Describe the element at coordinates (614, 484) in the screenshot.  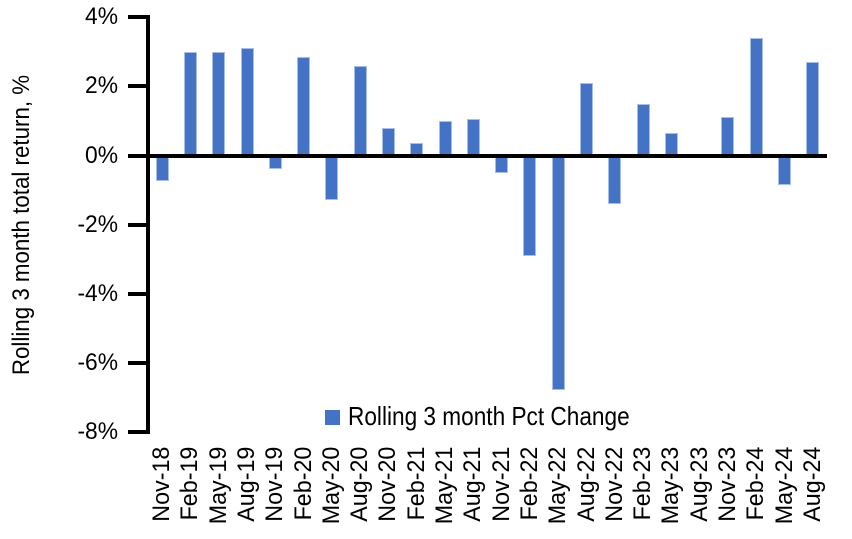
I see `x-tick-label: Nov-22` at that location.